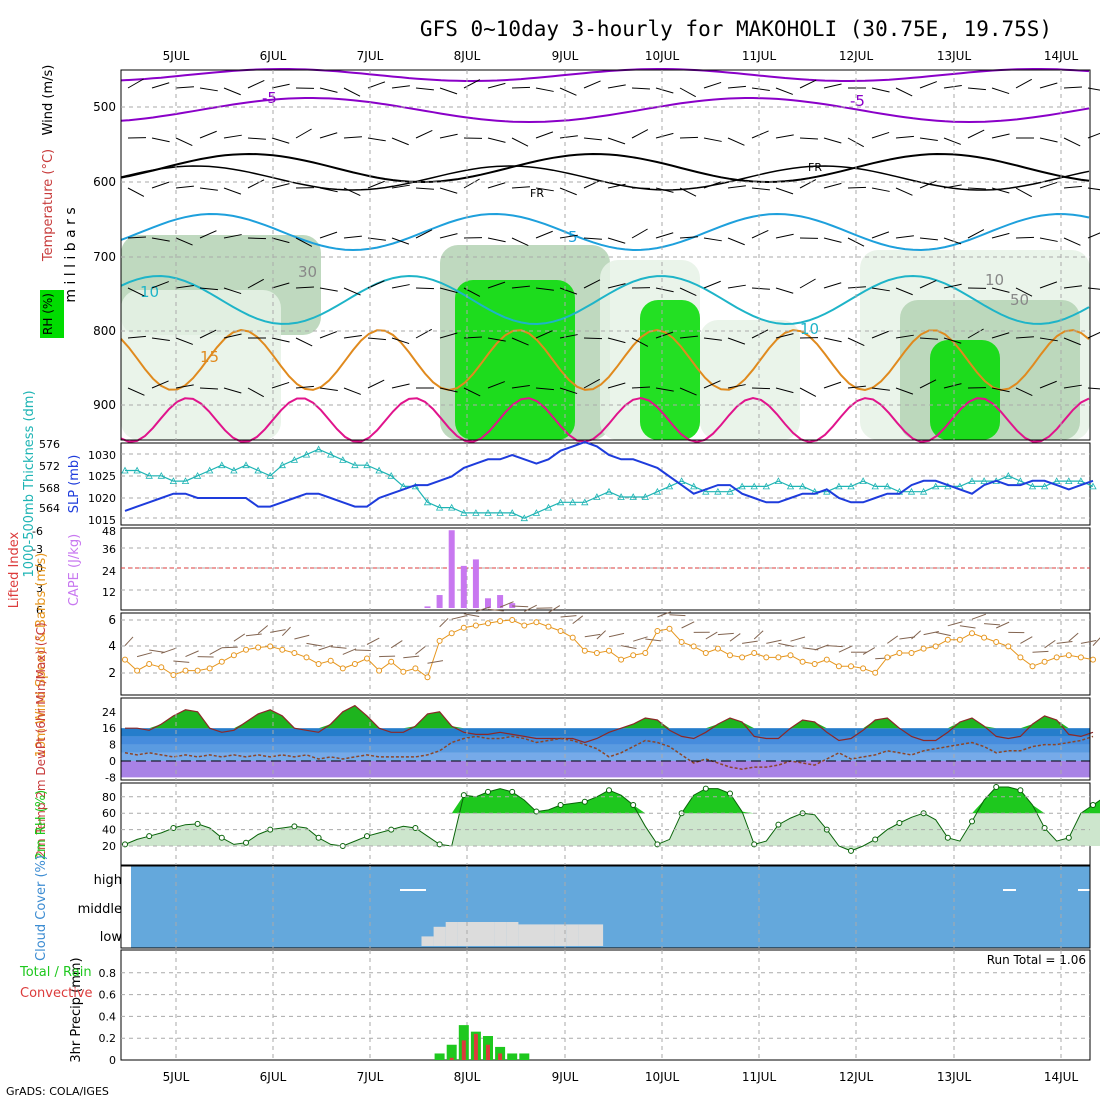 This screenshot has width=1100, height=1100. I want to click on li-ylabel: Lifted Index, so click(14, 569).